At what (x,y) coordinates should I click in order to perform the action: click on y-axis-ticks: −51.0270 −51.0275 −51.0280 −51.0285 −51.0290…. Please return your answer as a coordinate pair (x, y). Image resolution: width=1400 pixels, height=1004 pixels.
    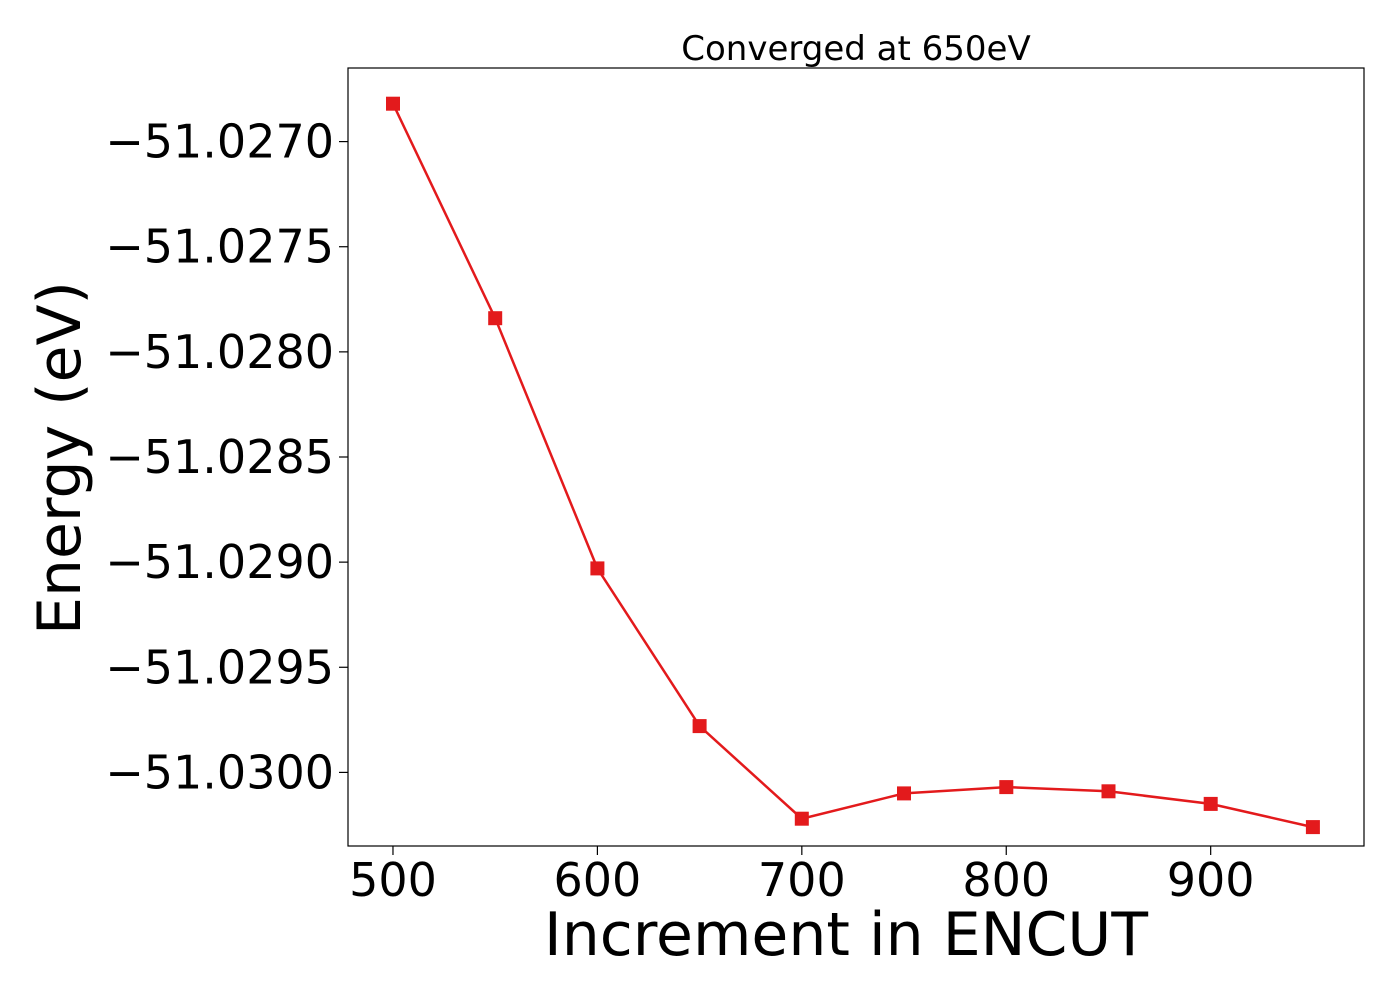
    Looking at the image, I should click on (226, 457).